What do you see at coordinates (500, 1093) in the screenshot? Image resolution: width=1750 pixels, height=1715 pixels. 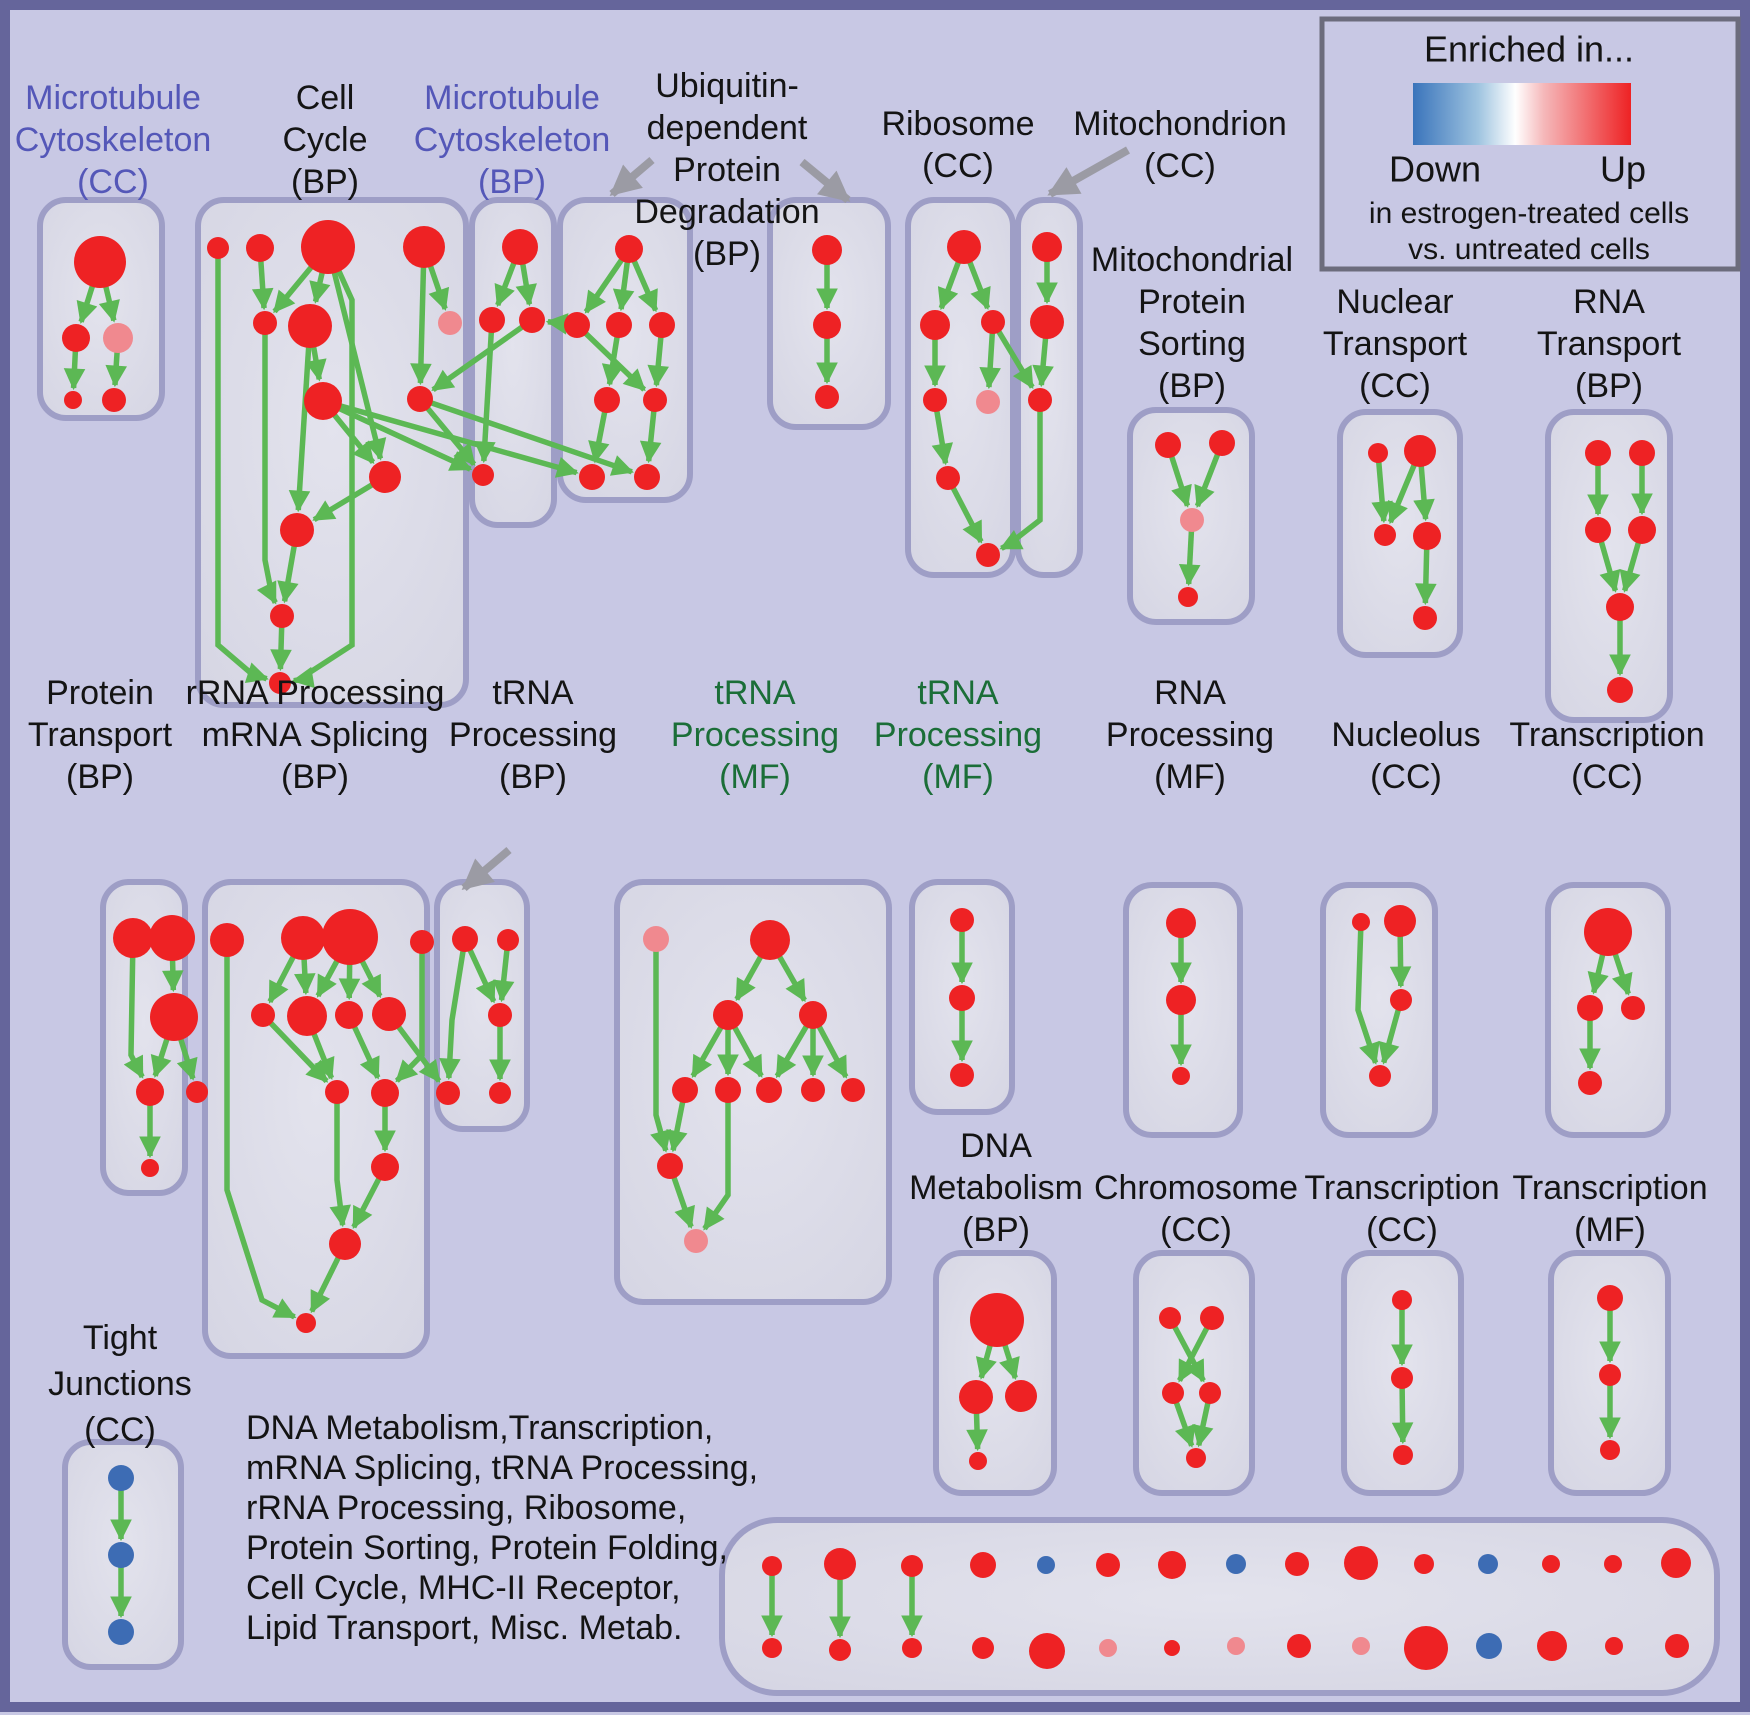 I see `node-t5` at bounding box center [500, 1093].